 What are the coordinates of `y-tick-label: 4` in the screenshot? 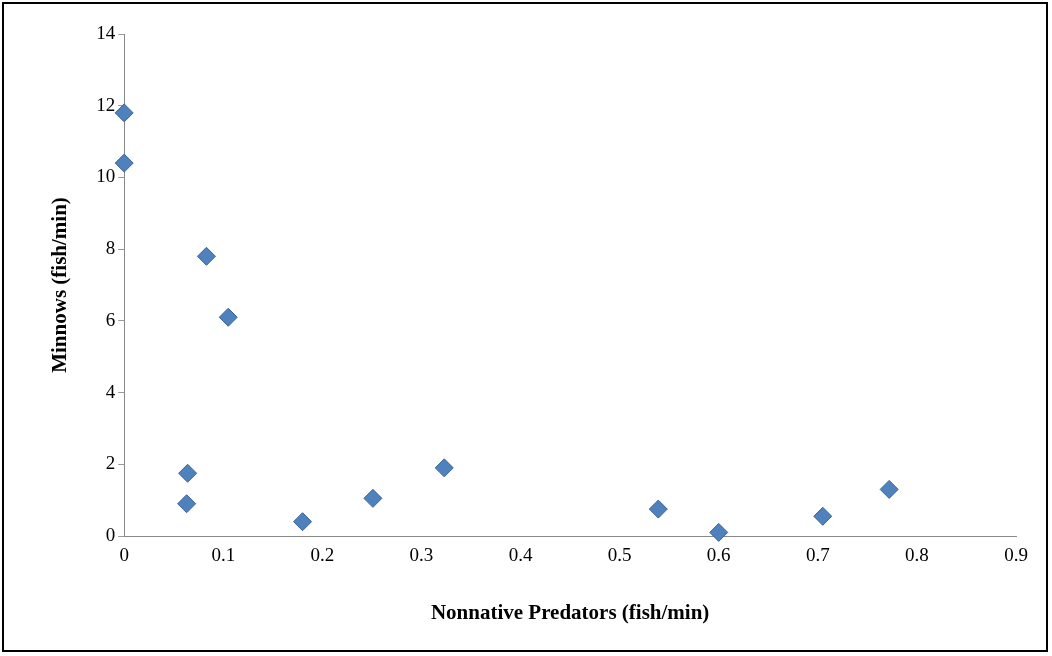 It's located at (110, 391).